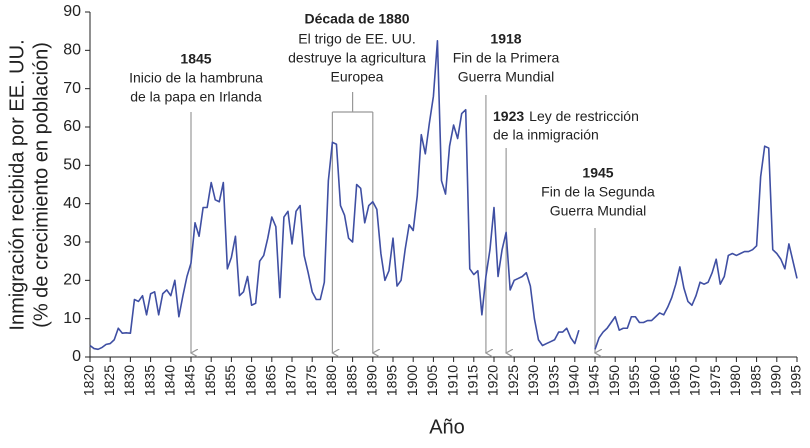  Describe the element at coordinates (129, 380) in the screenshot. I see `x-tick-label: 1830` at that location.